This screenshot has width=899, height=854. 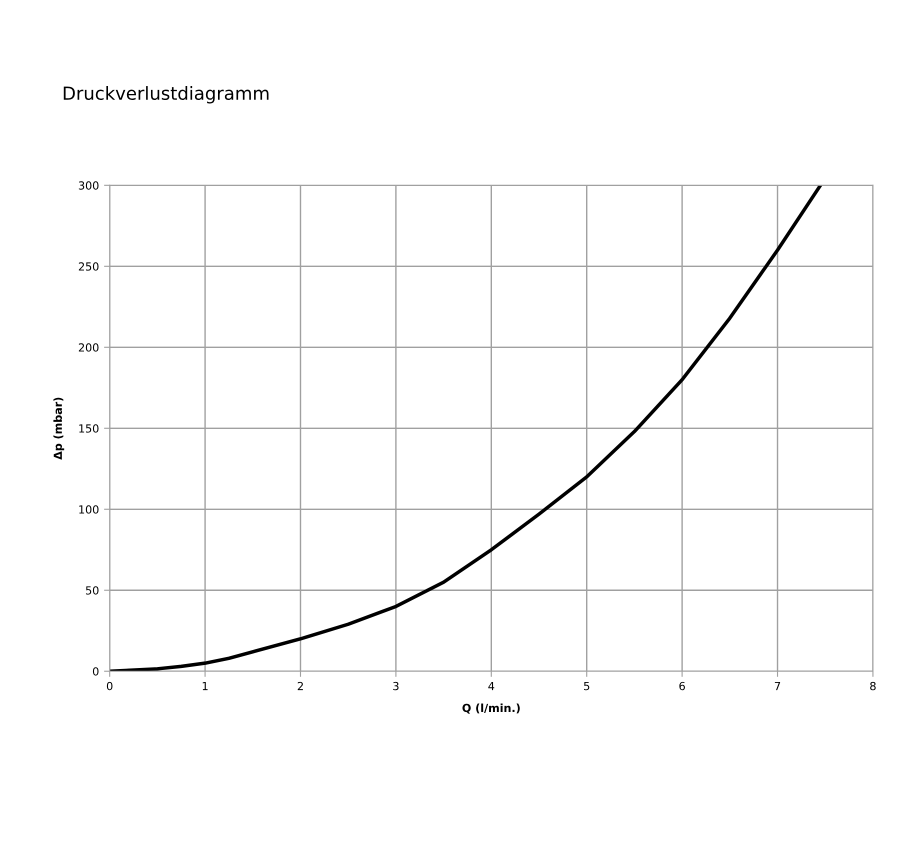 I want to click on x-tick-label: 4, so click(x=491, y=686).